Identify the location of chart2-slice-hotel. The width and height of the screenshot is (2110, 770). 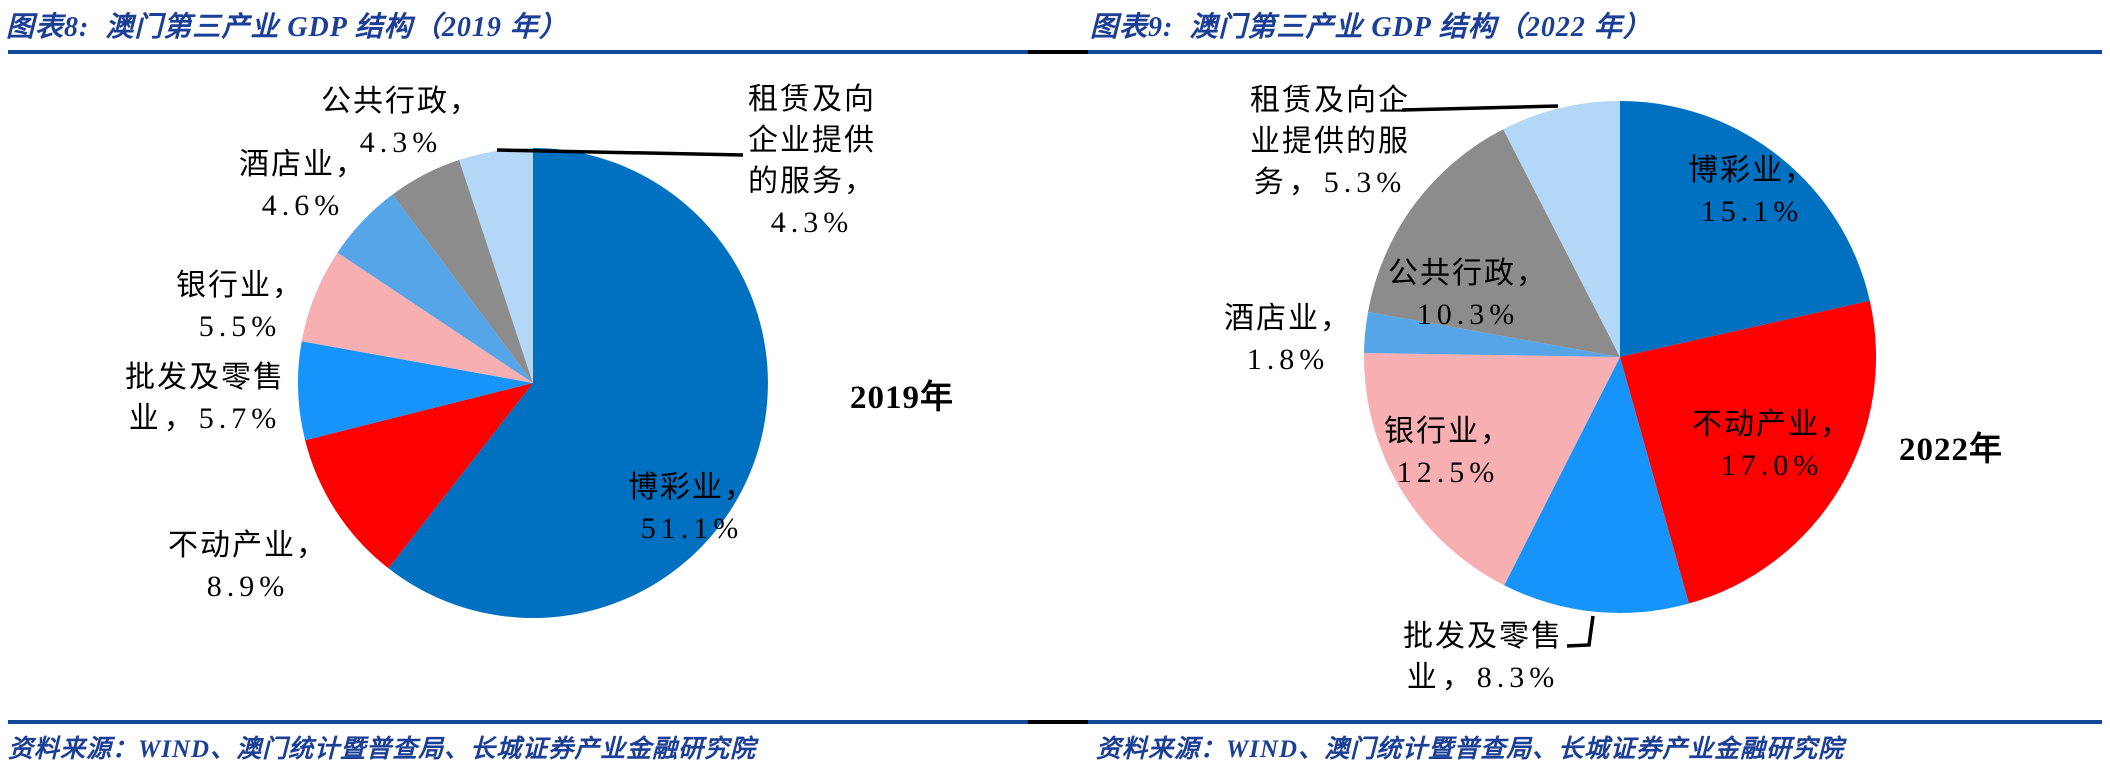
(1492, 334).